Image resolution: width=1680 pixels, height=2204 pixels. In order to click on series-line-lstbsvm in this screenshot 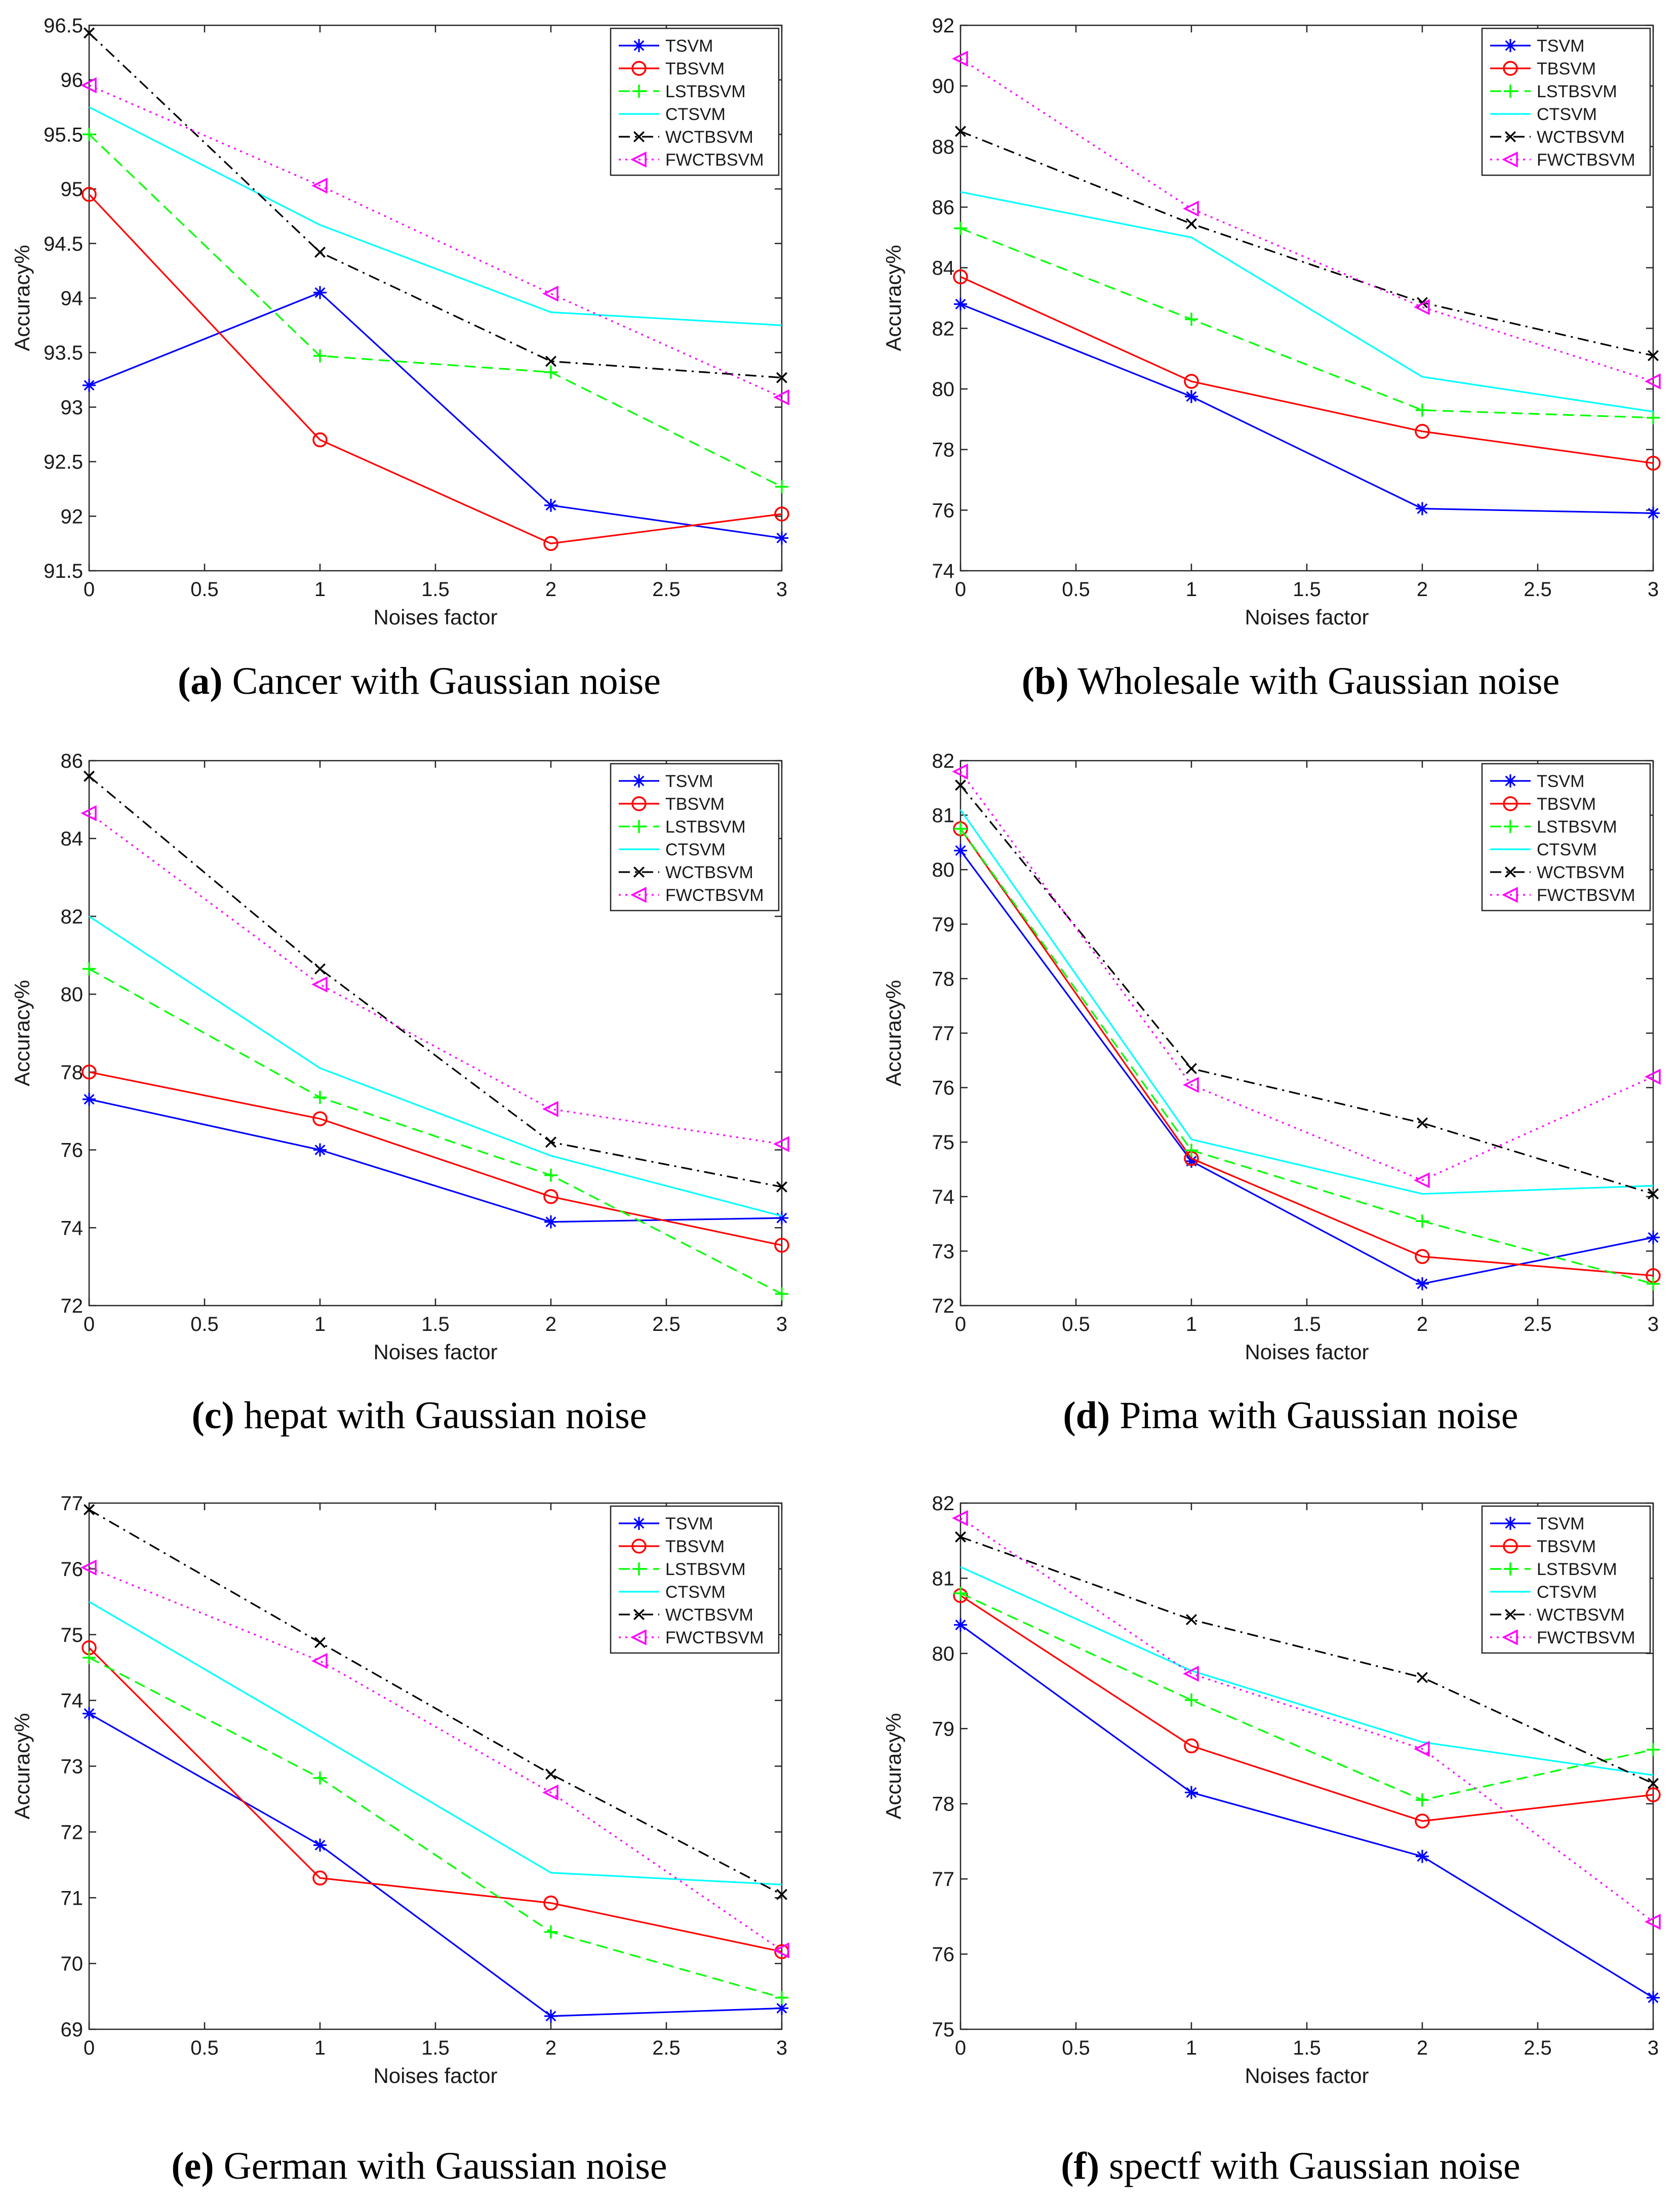, I will do `click(1307, 323)`.